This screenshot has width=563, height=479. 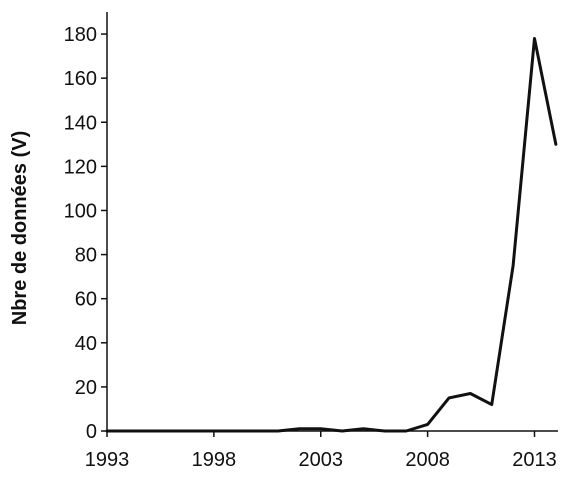 I want to click on y-tick-label: 140, so click(x=80, y=123).